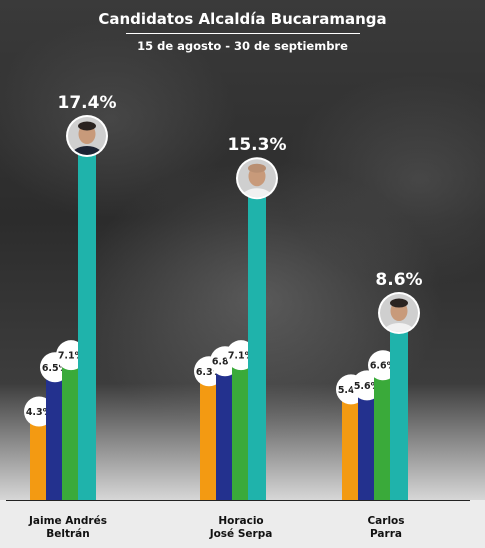  Describe the element at coordinates (257, 145) in the screenshot. I see `data-label-c2-s4: 15.3%` at that location.